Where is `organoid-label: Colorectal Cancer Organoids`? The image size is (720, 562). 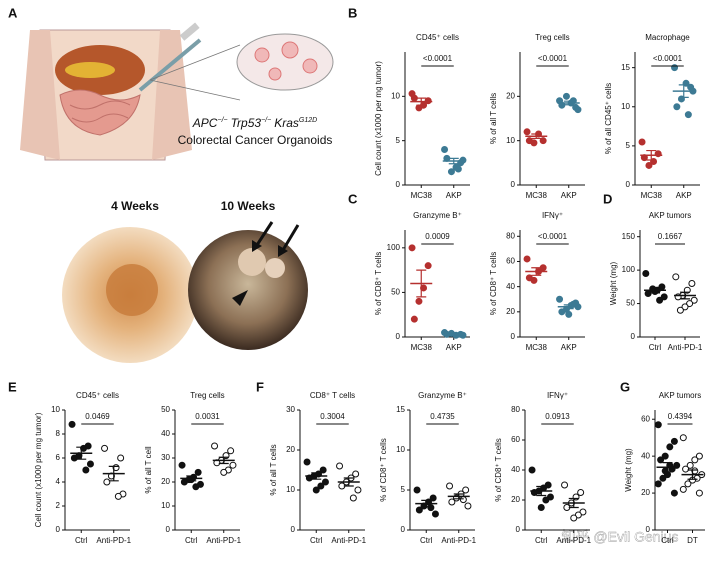
organoid-label: Colorectal Cancer Organoids is located at coordinates (255, 140).